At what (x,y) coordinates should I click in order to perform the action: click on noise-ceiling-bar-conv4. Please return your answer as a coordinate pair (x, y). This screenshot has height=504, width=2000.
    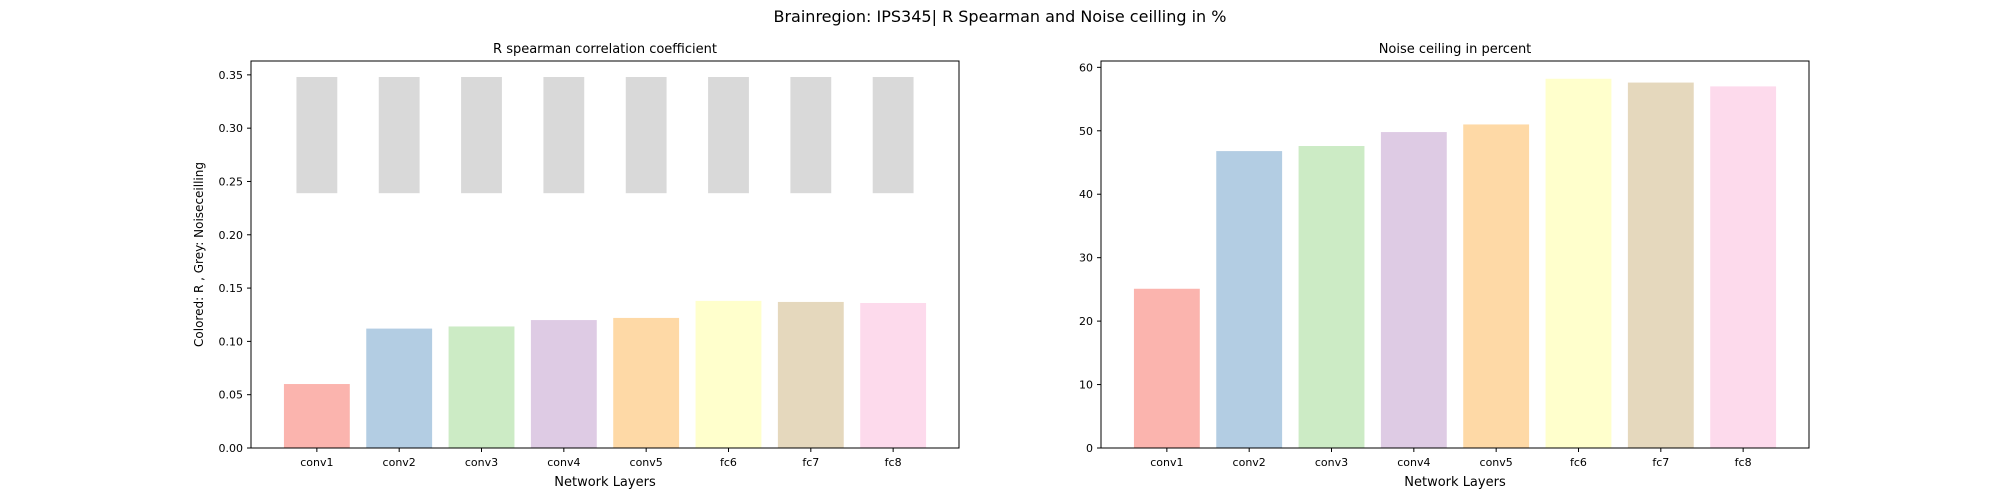
    Looking at the image, I should click on (564, 135).